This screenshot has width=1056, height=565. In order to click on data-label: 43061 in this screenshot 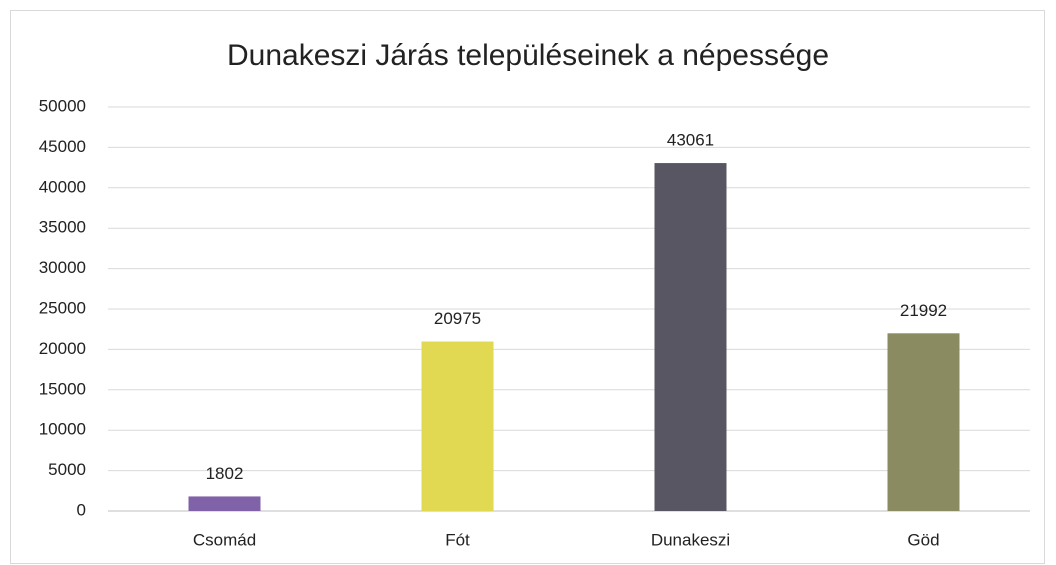, I will do `click(690, 140)`.